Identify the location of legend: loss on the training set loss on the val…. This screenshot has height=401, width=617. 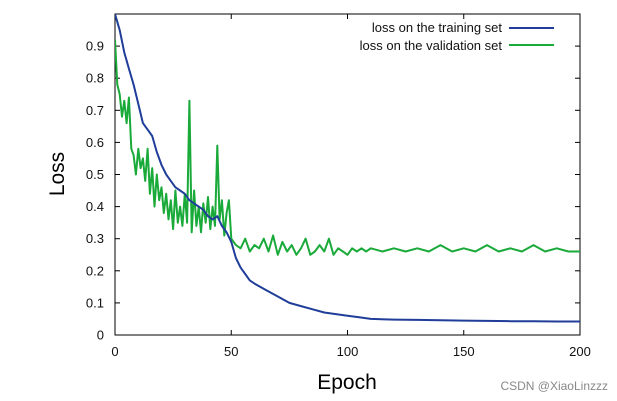
(457, 36).